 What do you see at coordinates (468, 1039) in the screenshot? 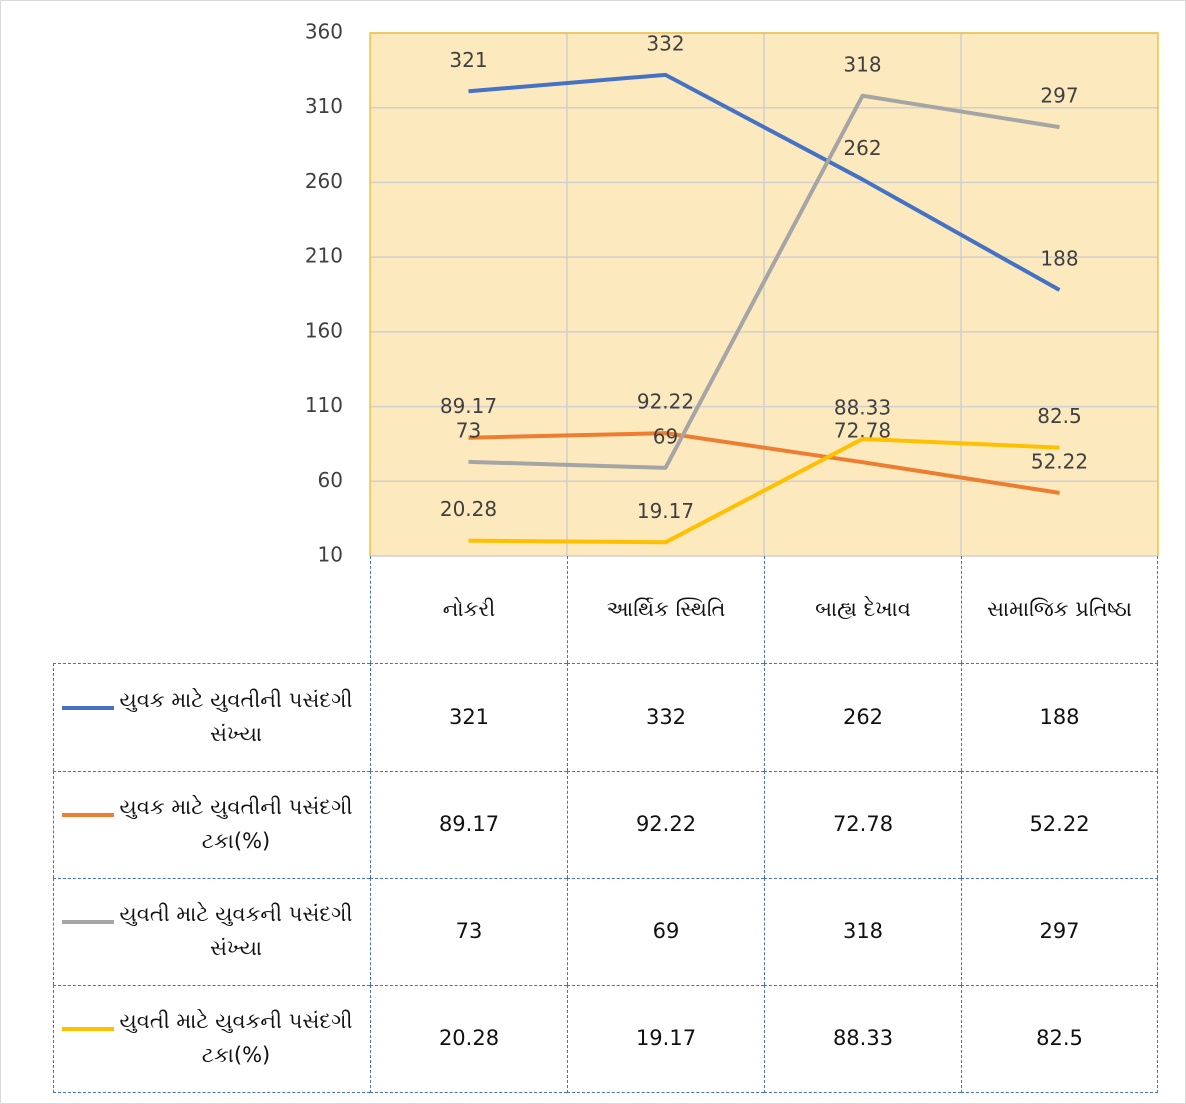
I see `table-value: 20.28` at bounding box center [468, 1039].